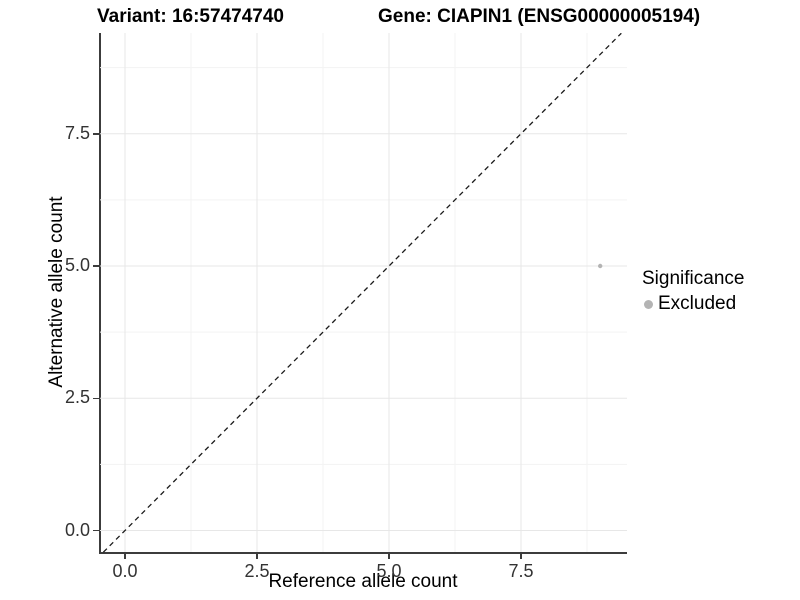  Describe the element at coordinates (77, 265) in the screenshot. I see `y-tick-label: 5.0` at that location.